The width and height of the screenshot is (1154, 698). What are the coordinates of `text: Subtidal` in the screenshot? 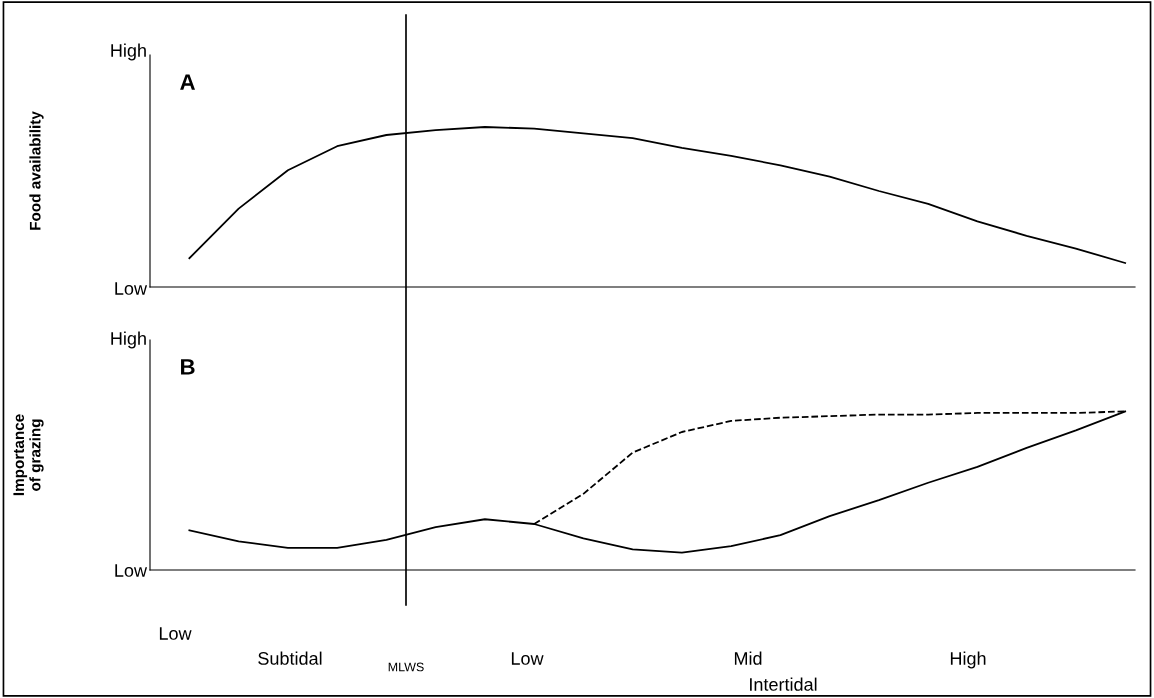 It's located at (290, 658).